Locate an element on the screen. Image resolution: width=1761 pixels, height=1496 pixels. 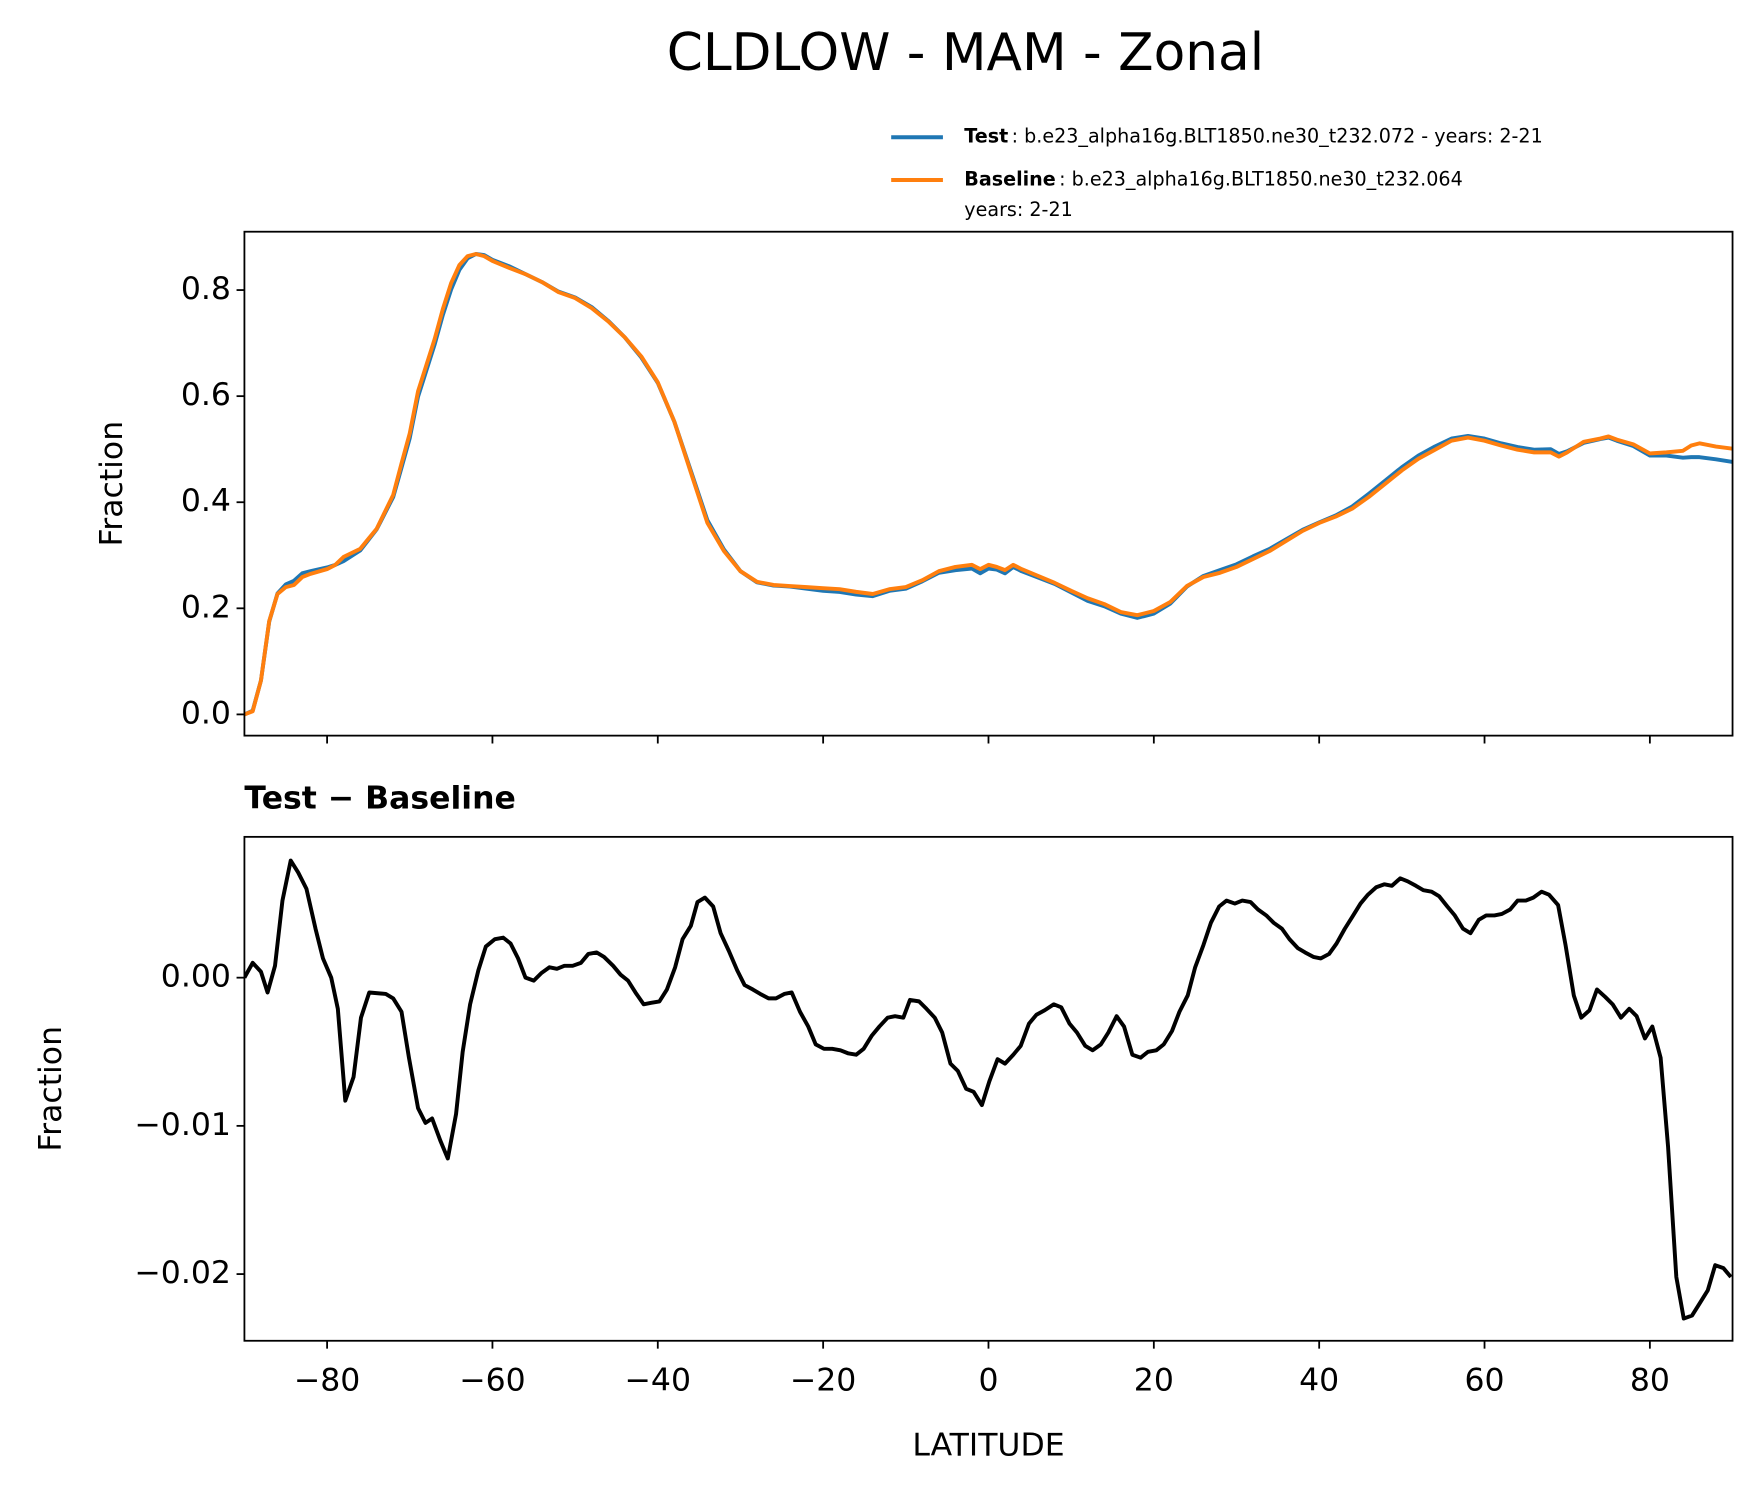
x-tick-label: −40 is located at coordinates (658, 1380).